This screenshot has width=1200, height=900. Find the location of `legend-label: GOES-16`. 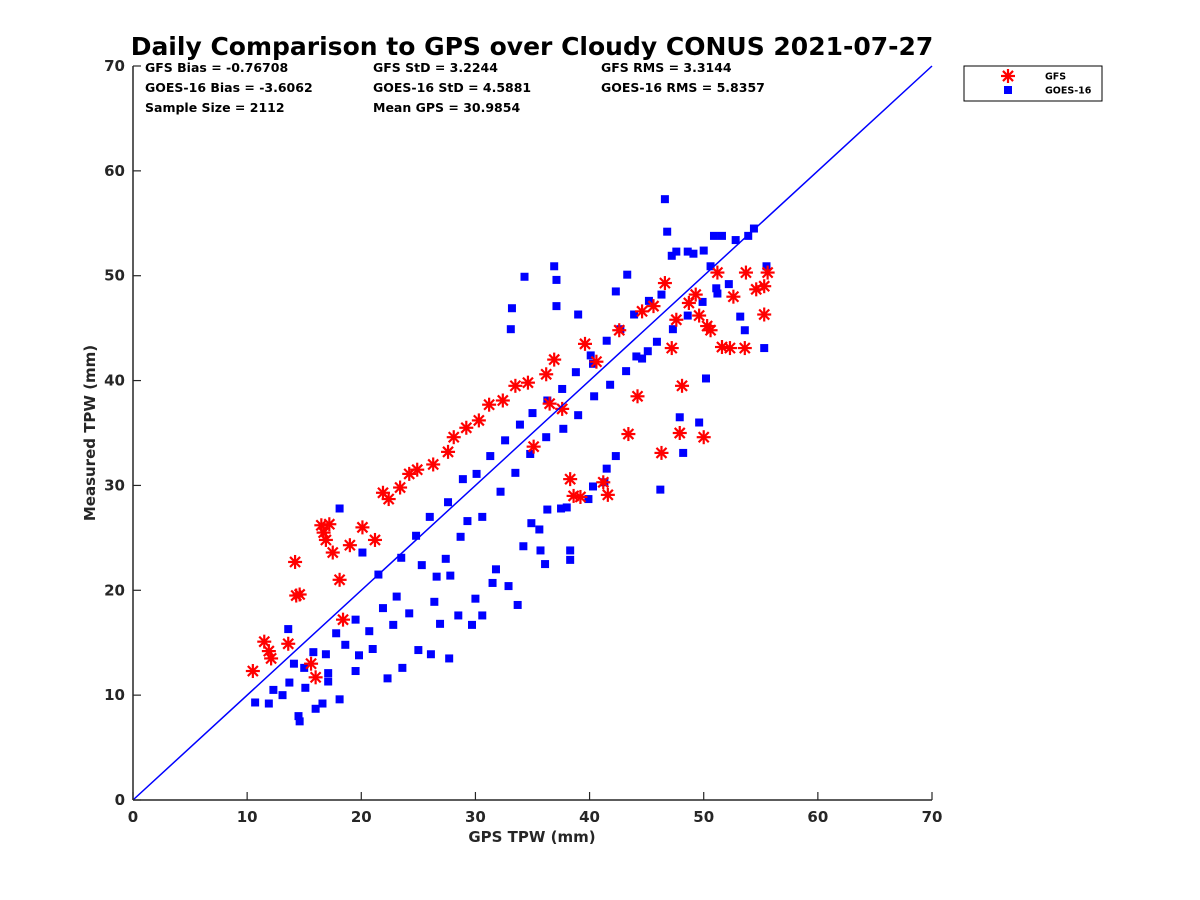

legend-label: GOES-16 is located at coordinates (1068, 91).